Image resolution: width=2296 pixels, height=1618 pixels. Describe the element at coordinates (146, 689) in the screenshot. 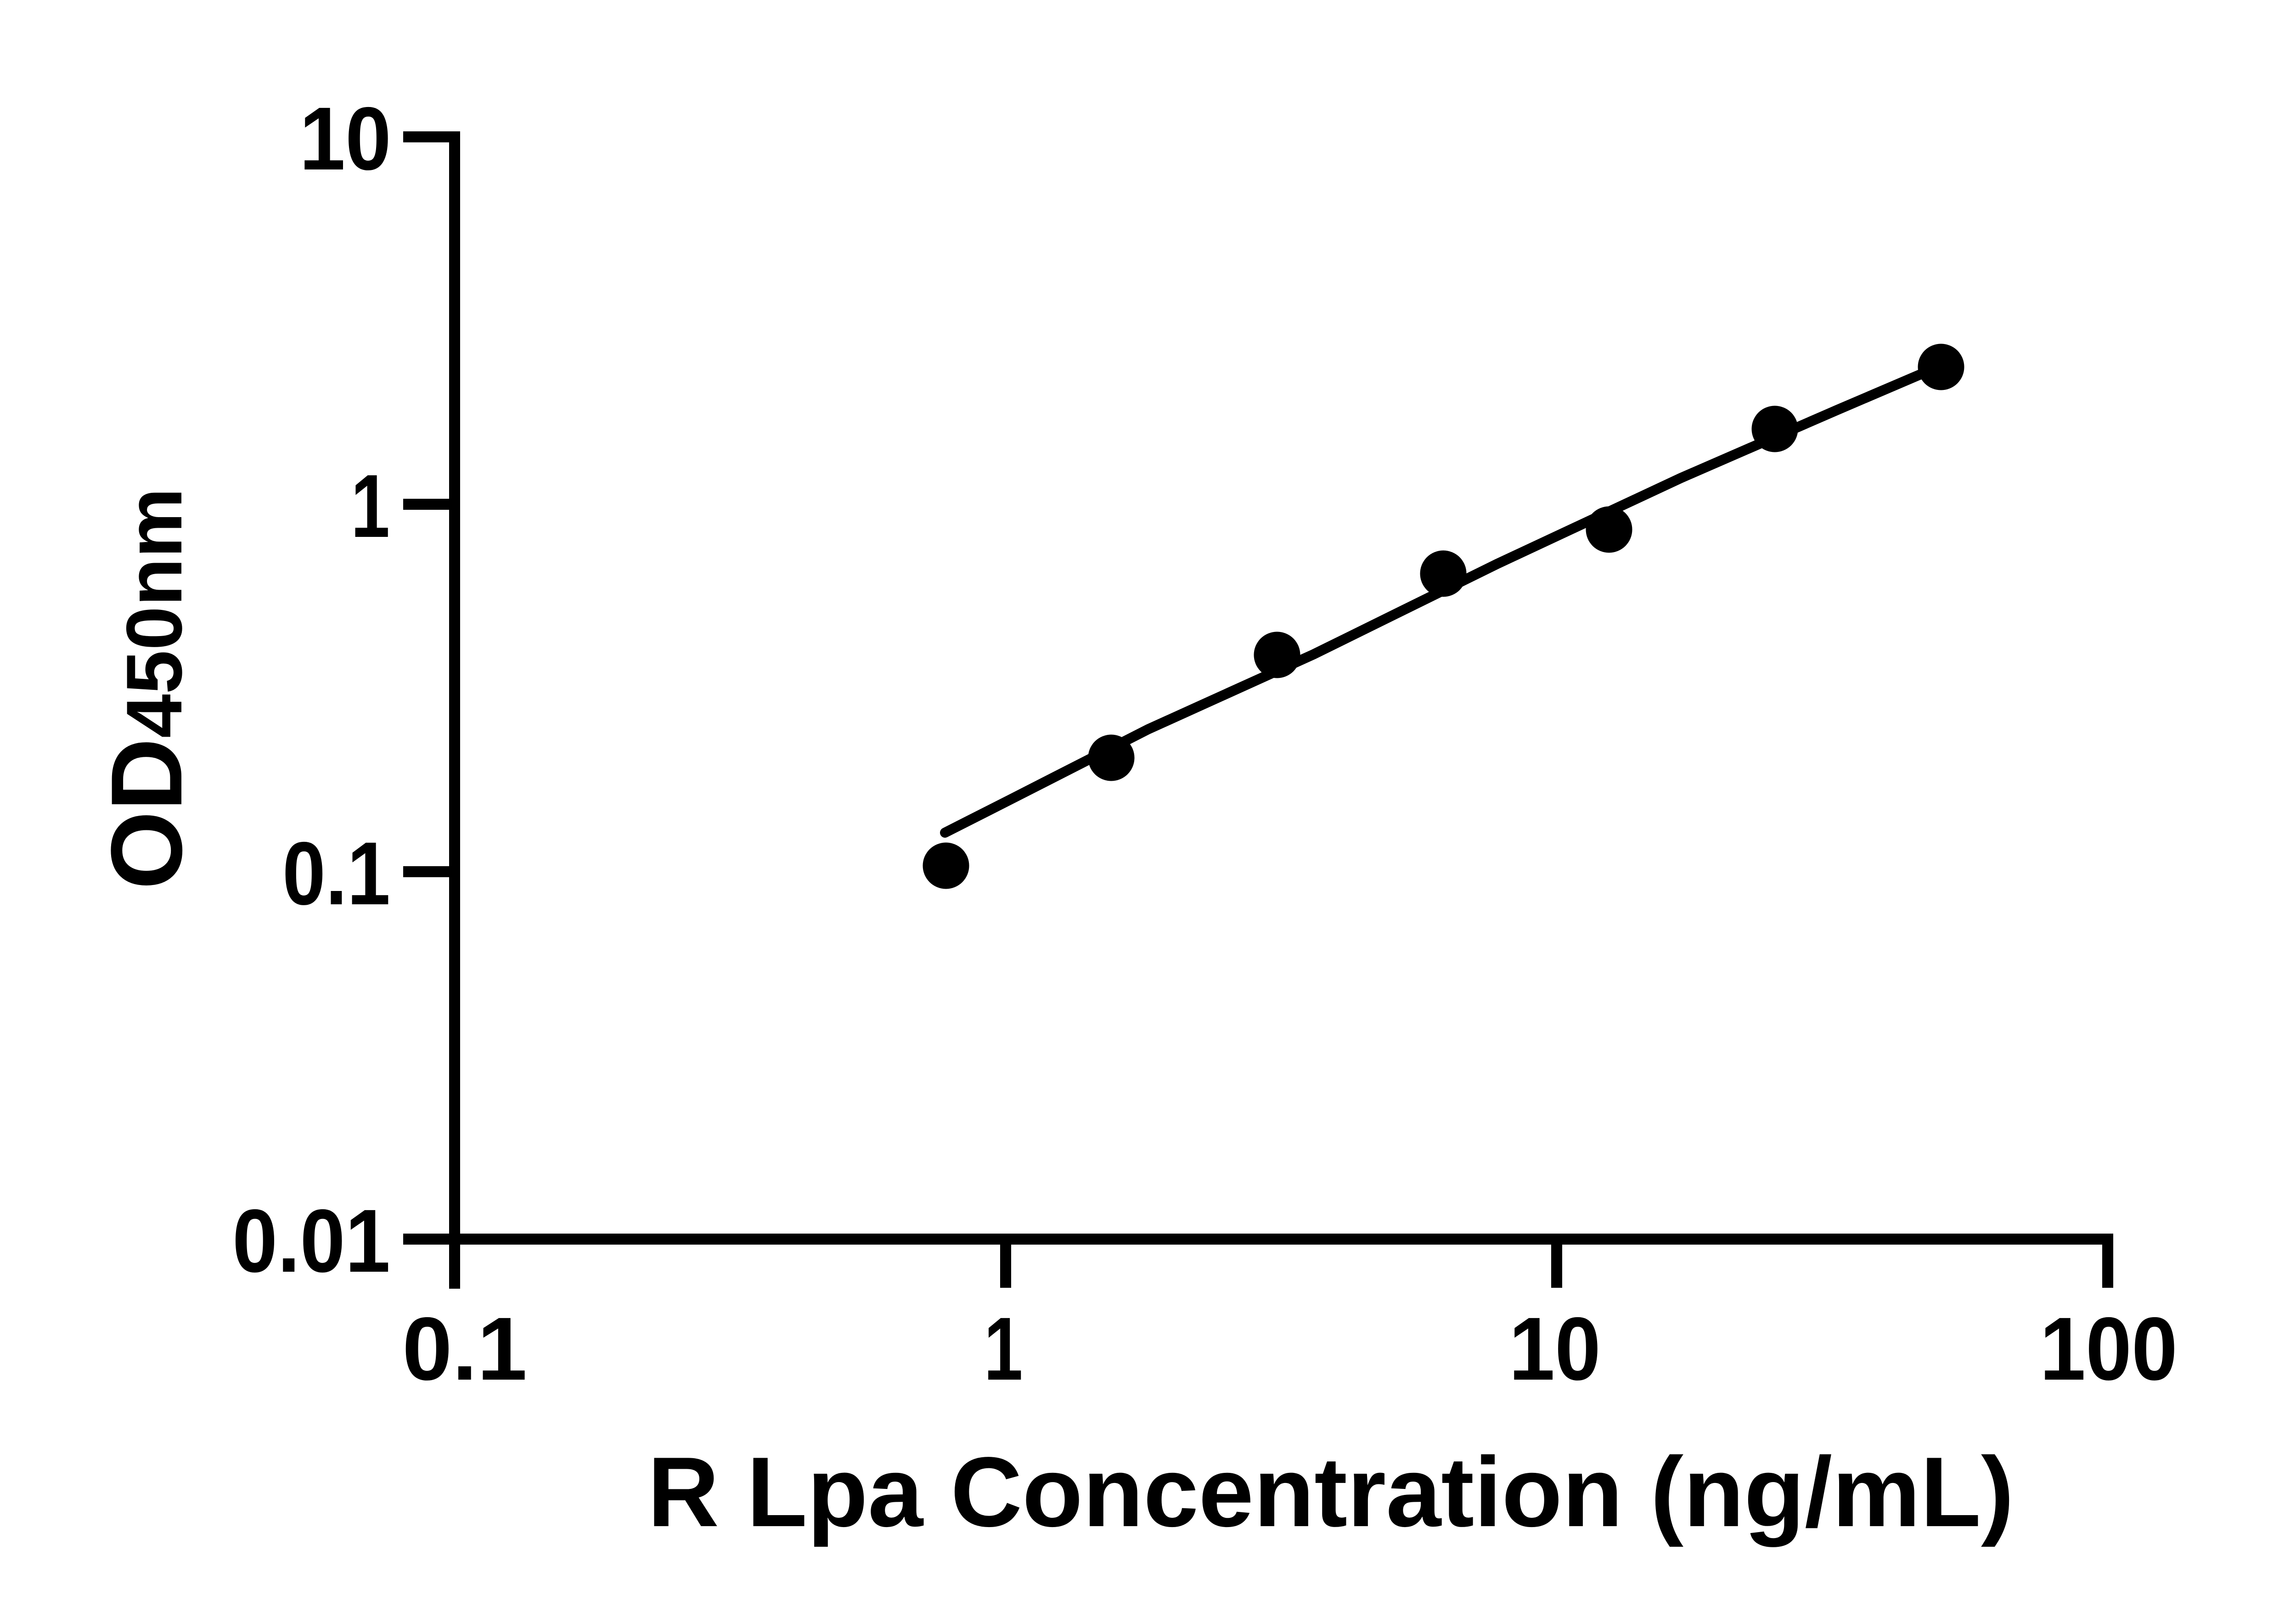

I see `svg-text: OD450nm` at that location.